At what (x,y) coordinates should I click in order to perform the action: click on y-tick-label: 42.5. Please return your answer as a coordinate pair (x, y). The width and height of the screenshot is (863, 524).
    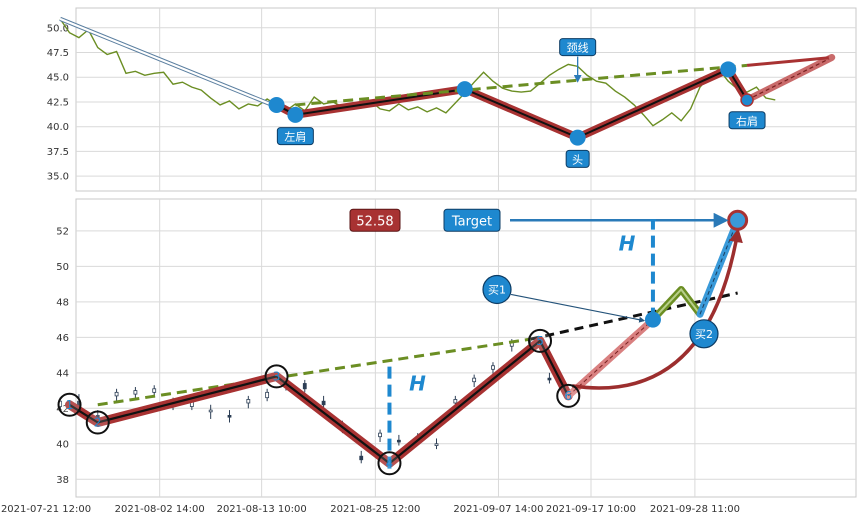
    Looking at the image, I should click on (58, 102).